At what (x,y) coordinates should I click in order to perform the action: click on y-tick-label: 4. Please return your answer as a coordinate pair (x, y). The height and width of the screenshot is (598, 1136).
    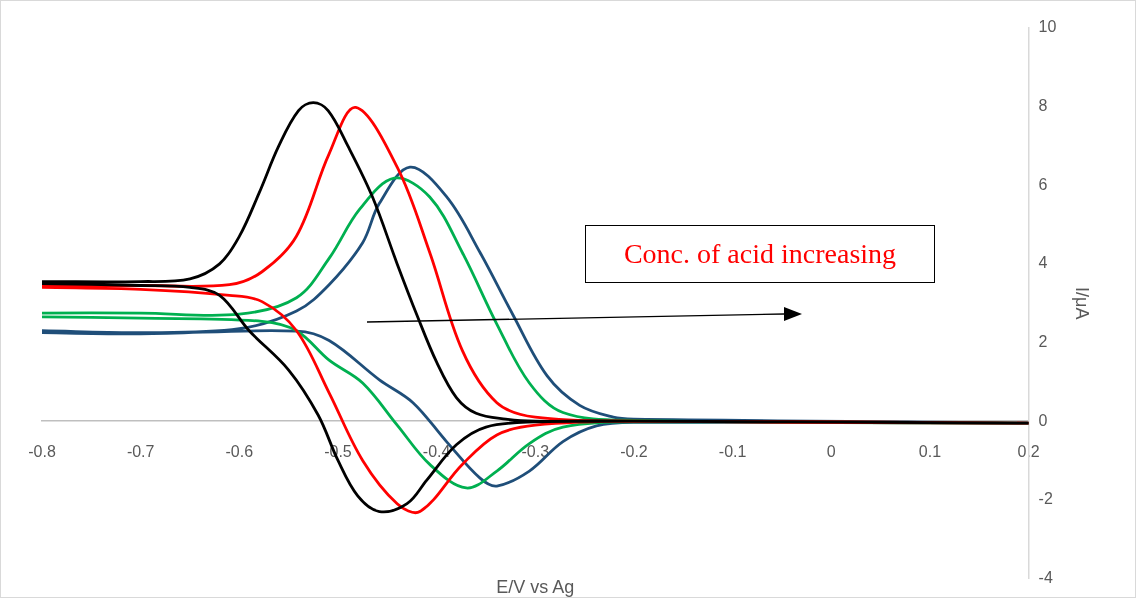
    Looking at the image, I should click on (1043, 263).